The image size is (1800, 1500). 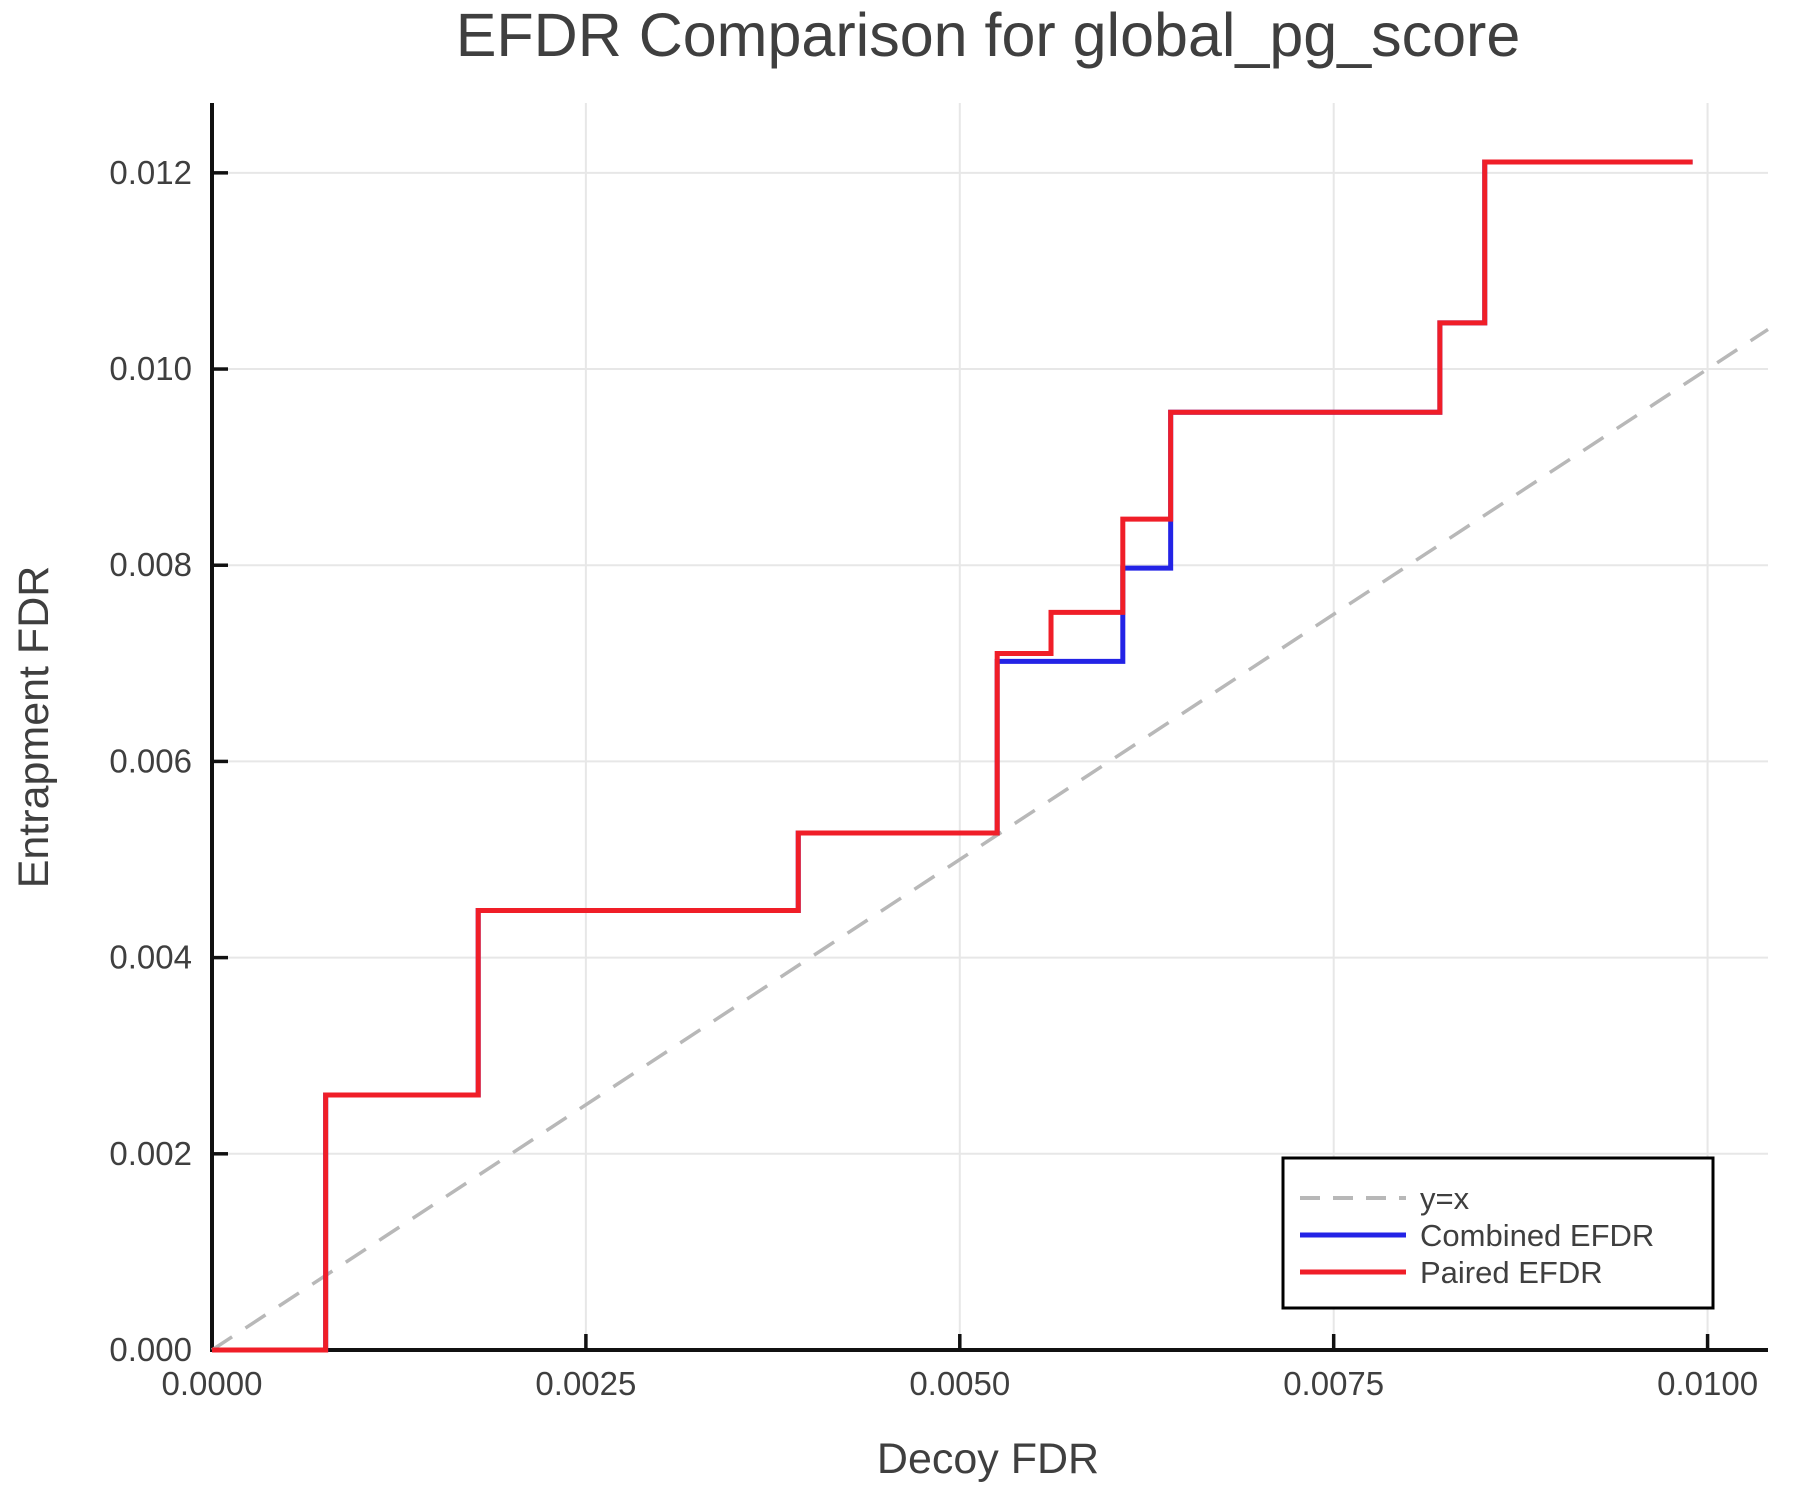 What do you see at coordinates (1511, 1272) in the screenshot?
I see `legend-entry-label: Paired EFDR` at bounding box center [1511, 1272].